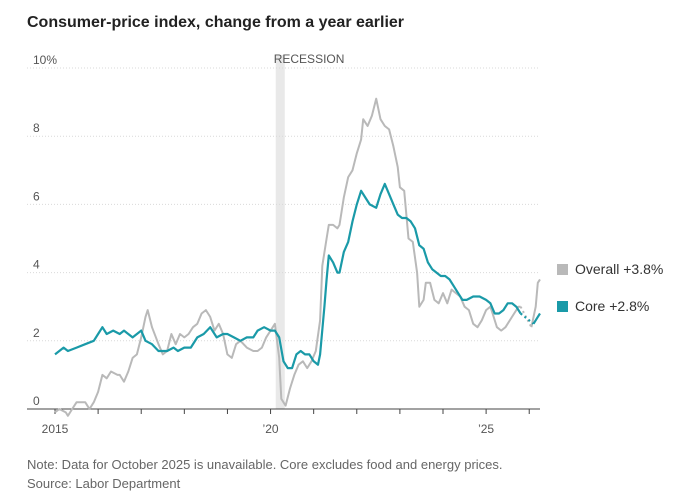  What do you see at coordinates (283, 422) in the screenshot?
I see `x-axis: 2015 ’20 ’25` at bounding box center [283, 422].